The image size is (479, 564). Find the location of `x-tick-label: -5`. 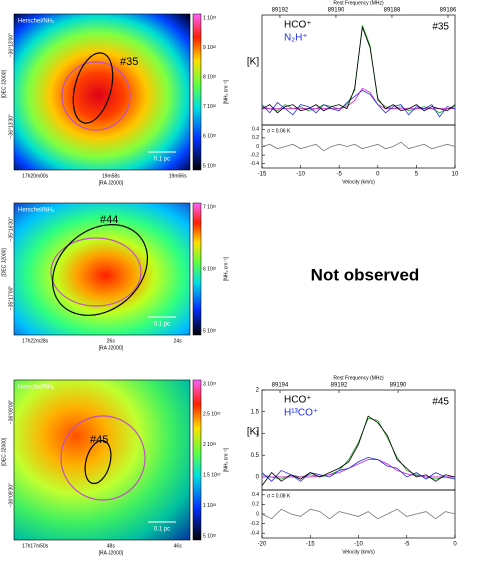

x-tick-label: -5 is located at coordinates (407, 545).